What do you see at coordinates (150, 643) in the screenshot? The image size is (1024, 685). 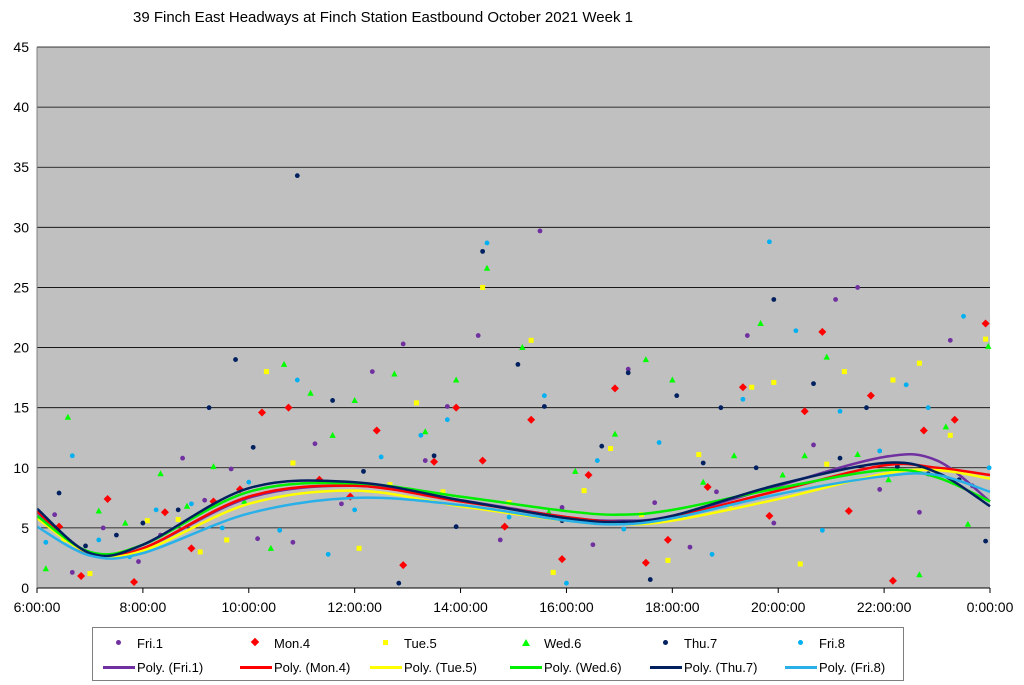 I see `legend-label: Fri.1` at bounding box center [150, 643].